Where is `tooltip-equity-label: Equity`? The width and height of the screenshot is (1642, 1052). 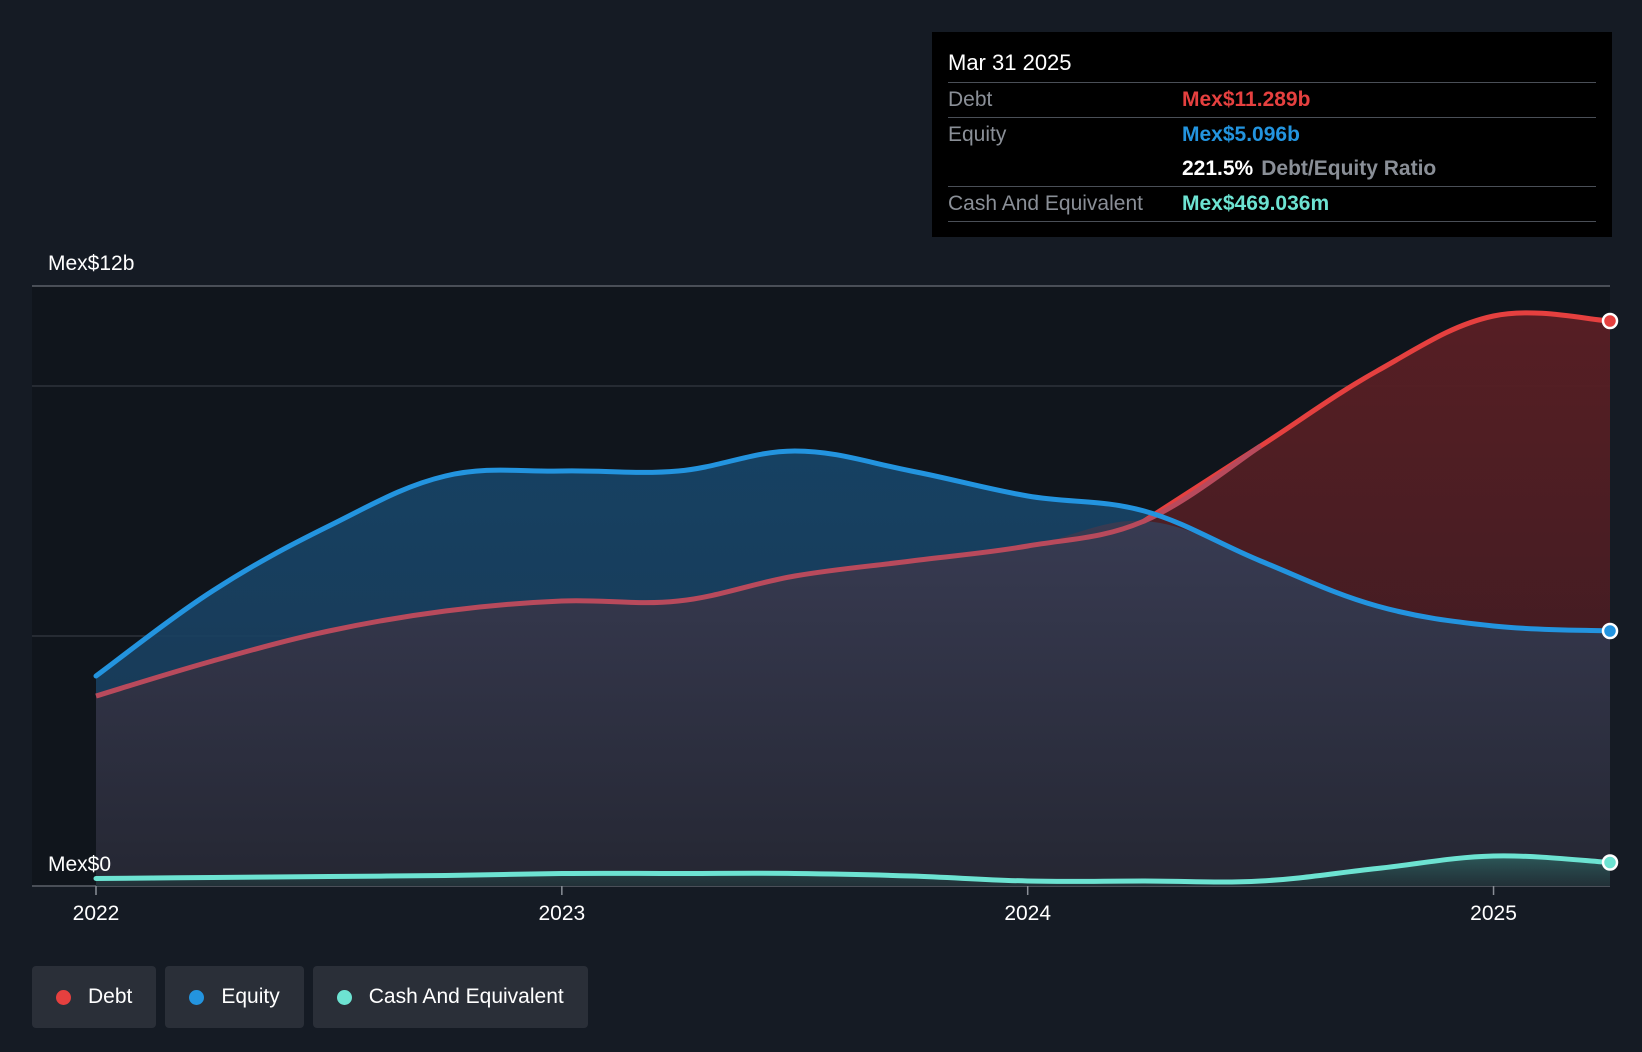
tooltip-equity-label: Equity is located at coordinates (977, 134).